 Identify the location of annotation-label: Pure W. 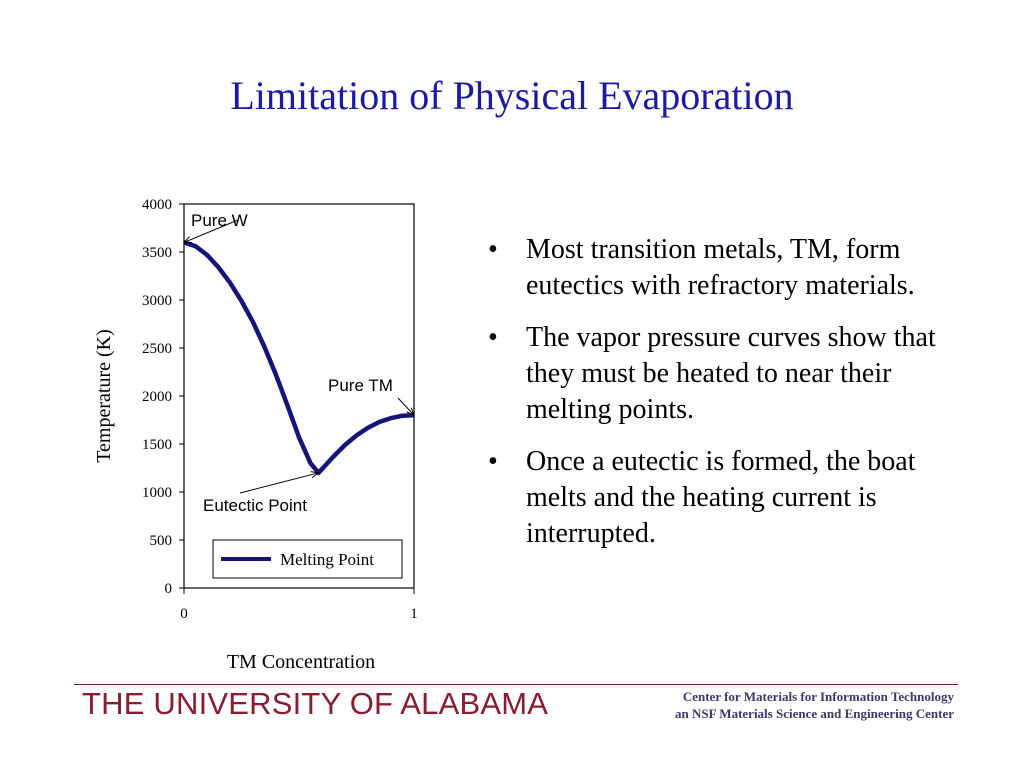
(219, 220).